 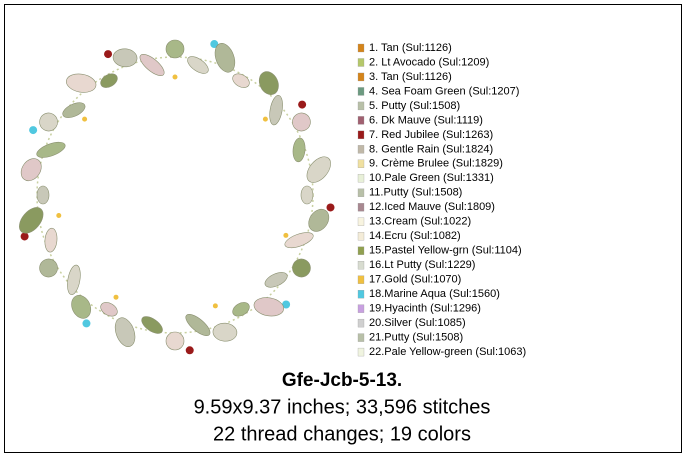 What do you see at coordinates (422, 265) in the screenshot?
I see `thread-label: 16.Lt Putty (Sul:1229)` at bounding box center [422, 265].